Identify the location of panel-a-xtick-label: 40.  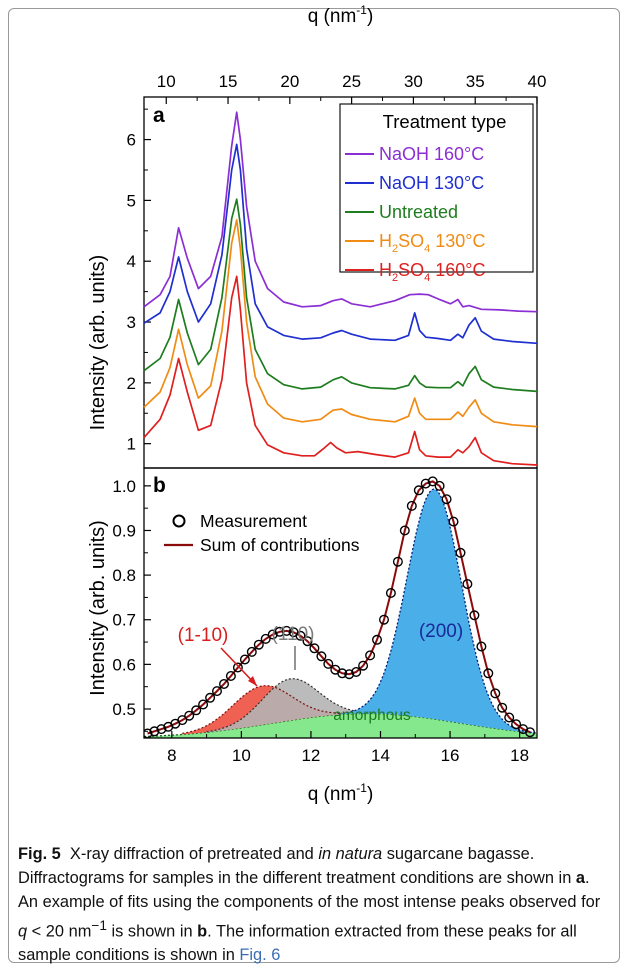
(537, 81).